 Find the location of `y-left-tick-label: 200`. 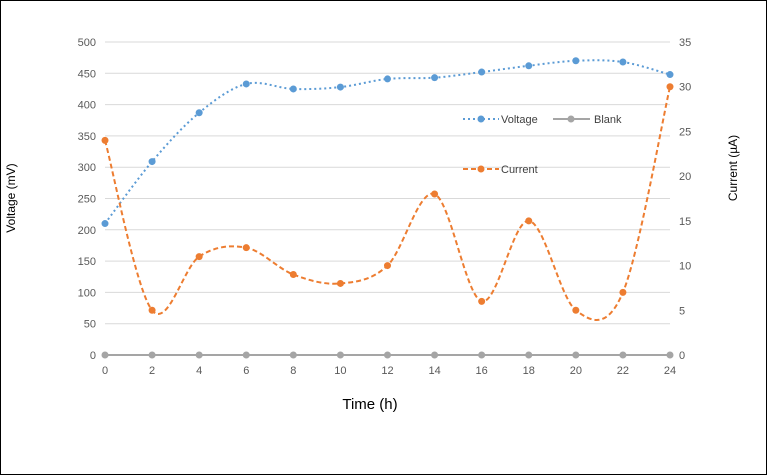

y-left-tick-label: 200 is located at coordinates (87, 231).